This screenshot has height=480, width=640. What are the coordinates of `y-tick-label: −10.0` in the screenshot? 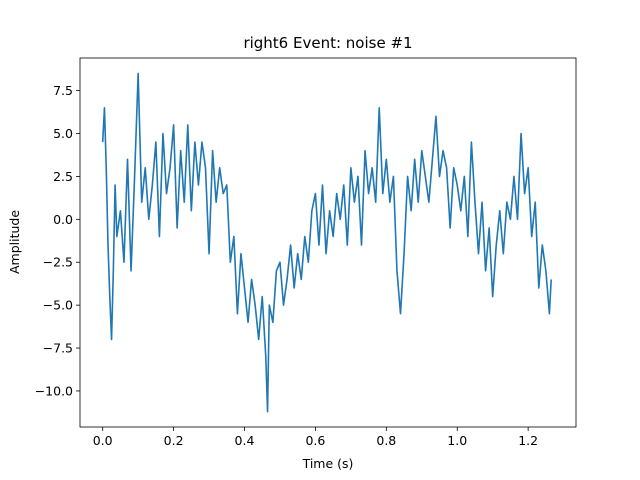 It's located at (54, 390).